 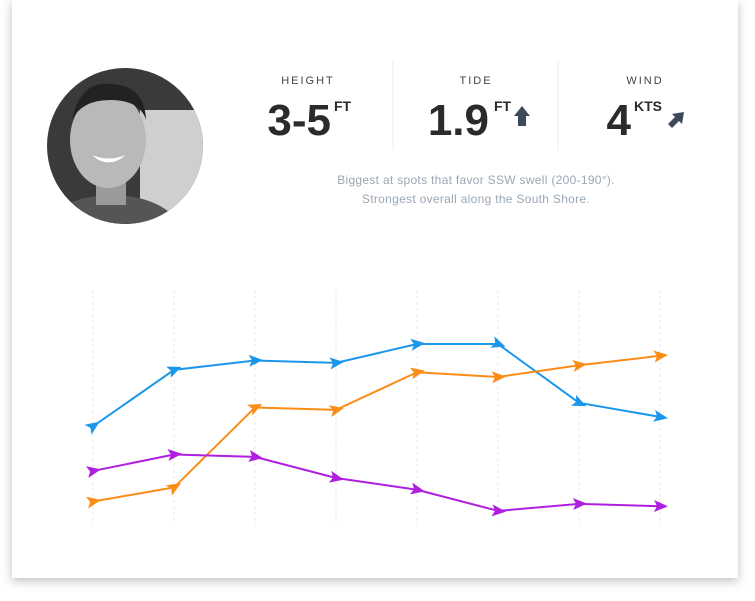 I want to click on stat-value: 1.9, so click(x=458, y=120).